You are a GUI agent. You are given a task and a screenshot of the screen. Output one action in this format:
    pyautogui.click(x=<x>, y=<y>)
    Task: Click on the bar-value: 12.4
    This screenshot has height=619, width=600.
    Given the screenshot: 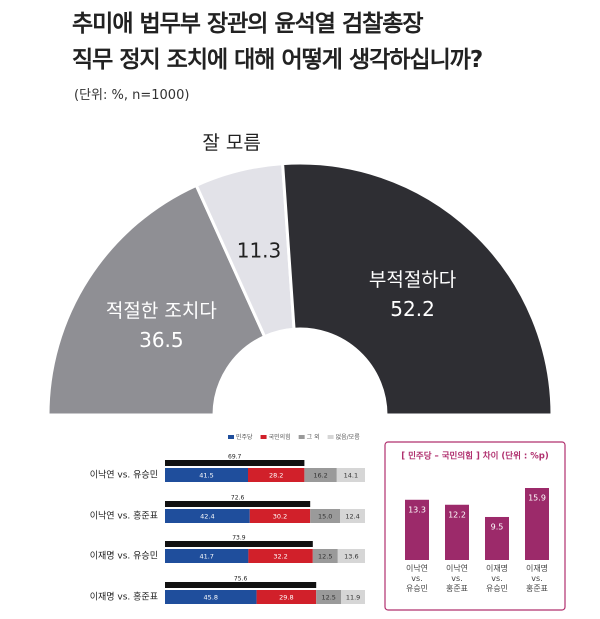 What is the action you would take?
    pyautogui.click(x=352, y=517)
    